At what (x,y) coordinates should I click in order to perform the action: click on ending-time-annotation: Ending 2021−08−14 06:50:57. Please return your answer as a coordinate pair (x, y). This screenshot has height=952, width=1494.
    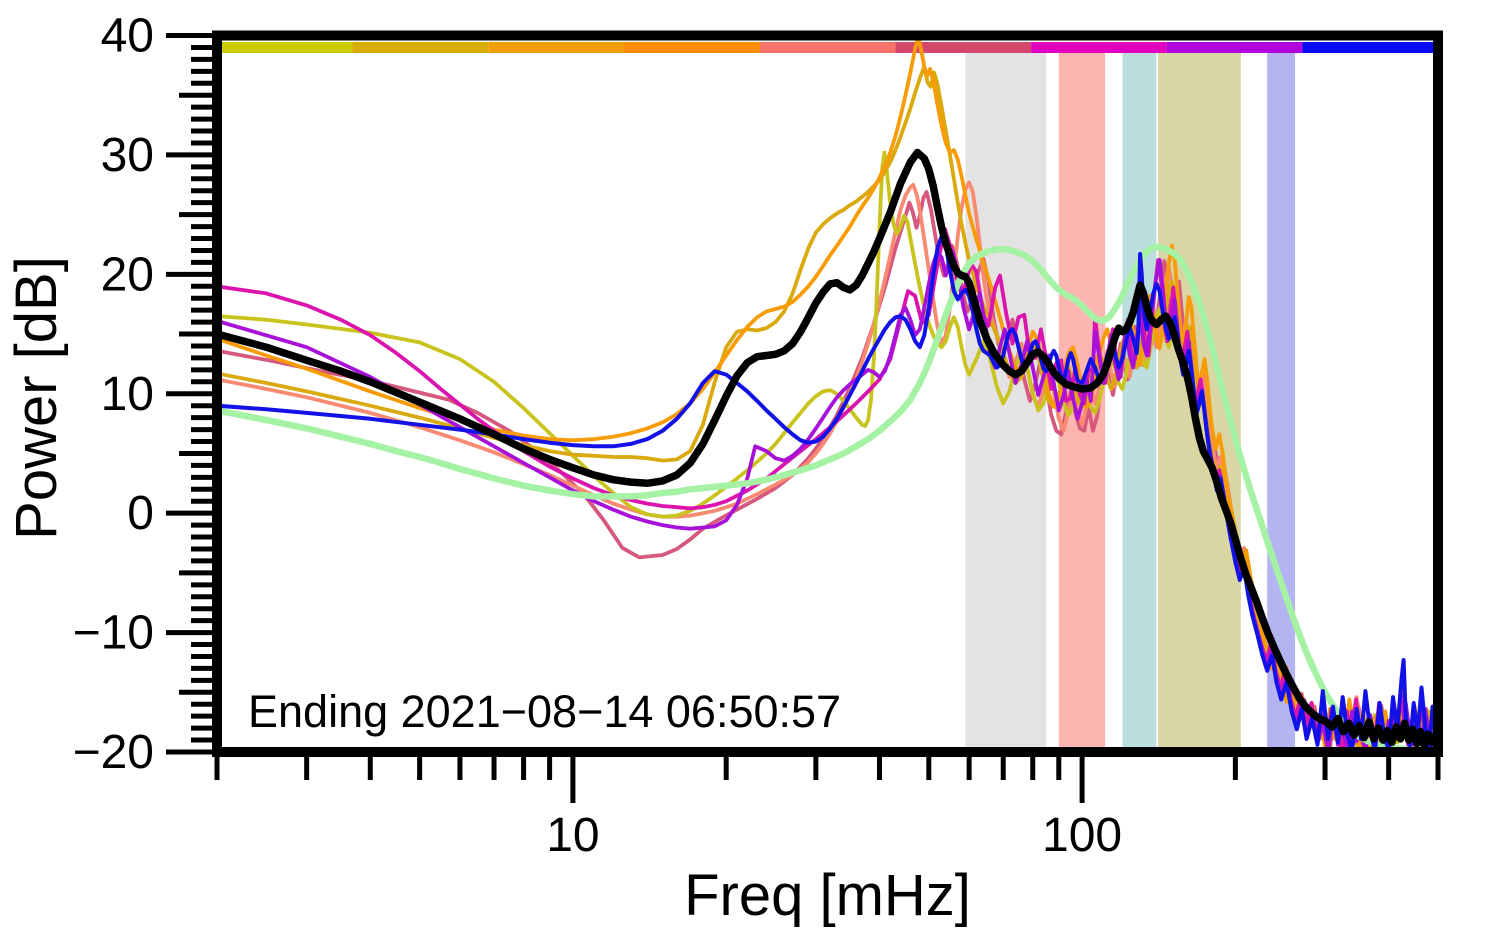
    Looking at the image, I should click on (545, 711).